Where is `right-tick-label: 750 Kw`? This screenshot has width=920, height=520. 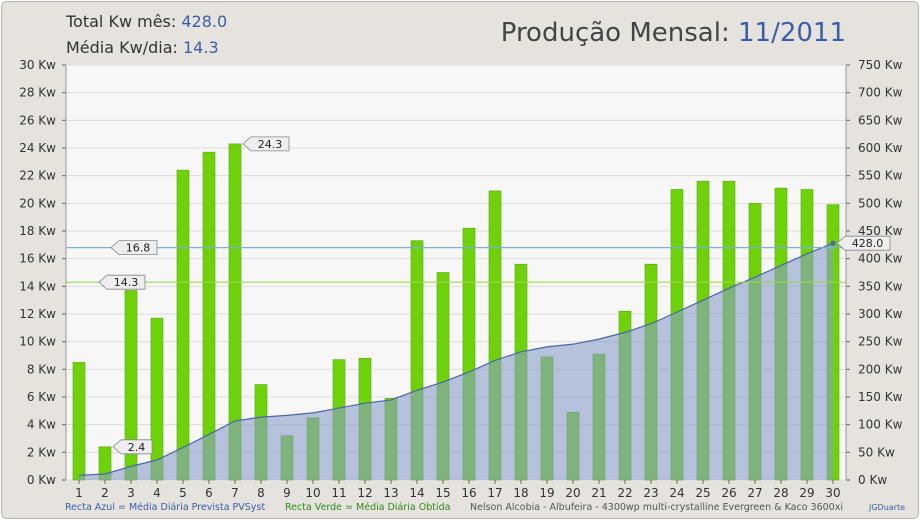
right-tick-label: 750 Kw is located at coordinates (880, 65).